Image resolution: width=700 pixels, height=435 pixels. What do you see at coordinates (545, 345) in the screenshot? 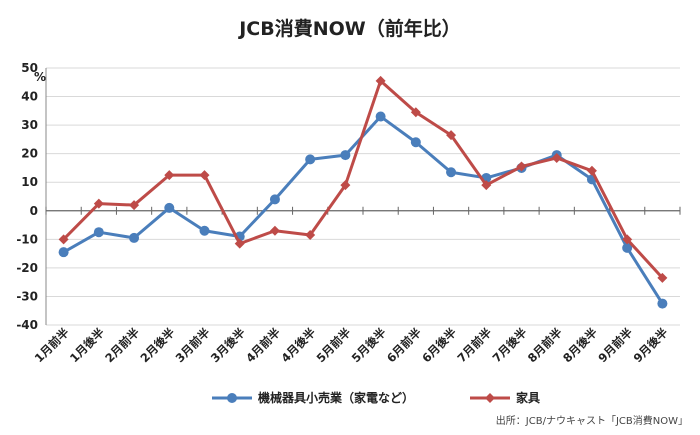
I see `x-tick-label: 8月前半` at bounding box center [545, 345].